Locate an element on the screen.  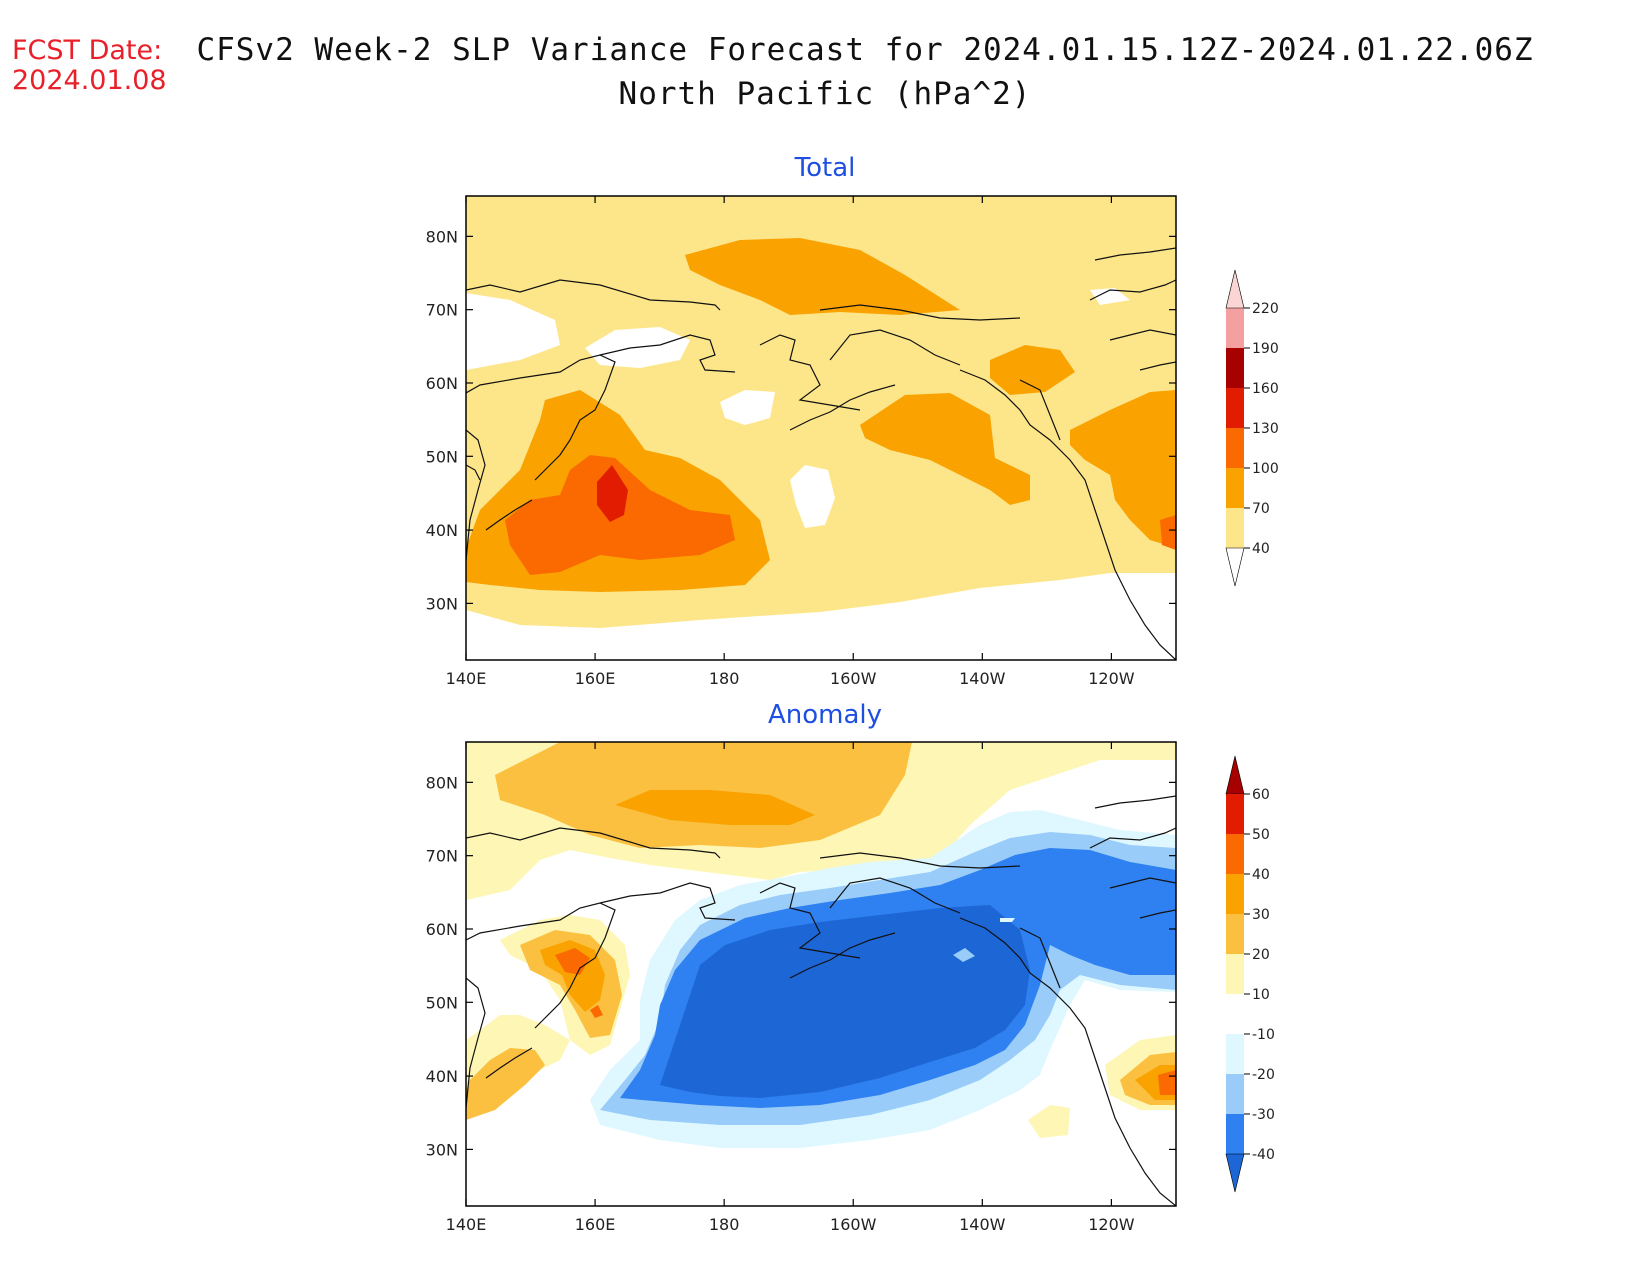
total-red-core is located at coordinates (612, 493).